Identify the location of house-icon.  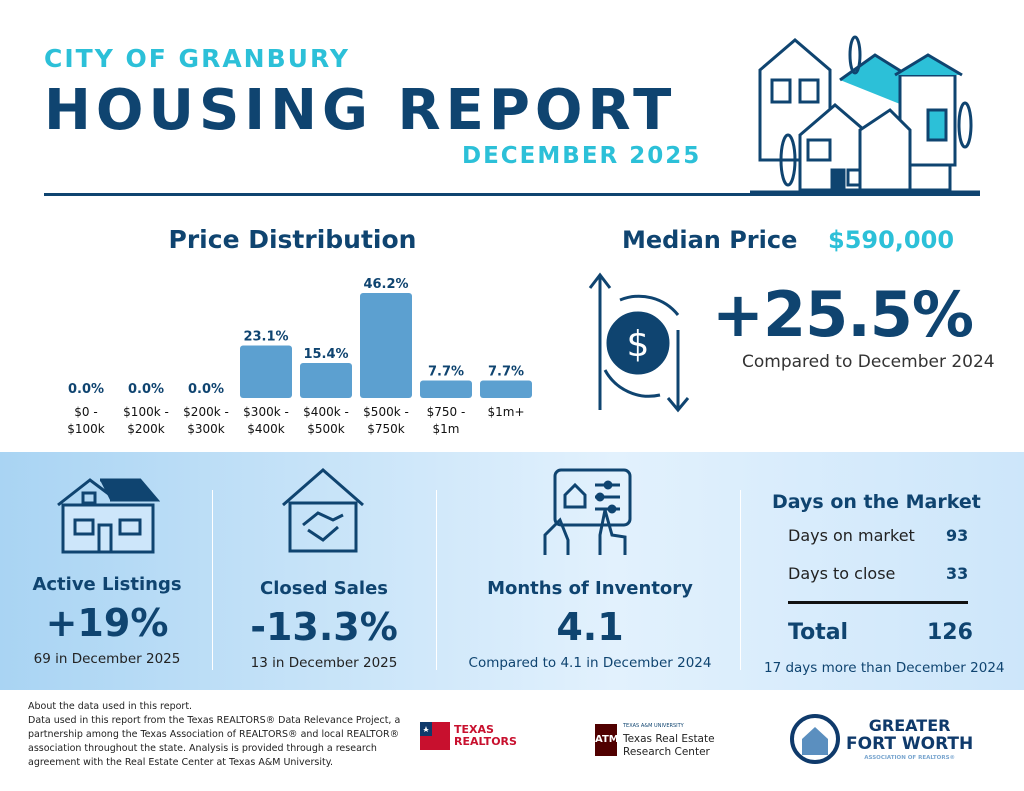
(108, 516).